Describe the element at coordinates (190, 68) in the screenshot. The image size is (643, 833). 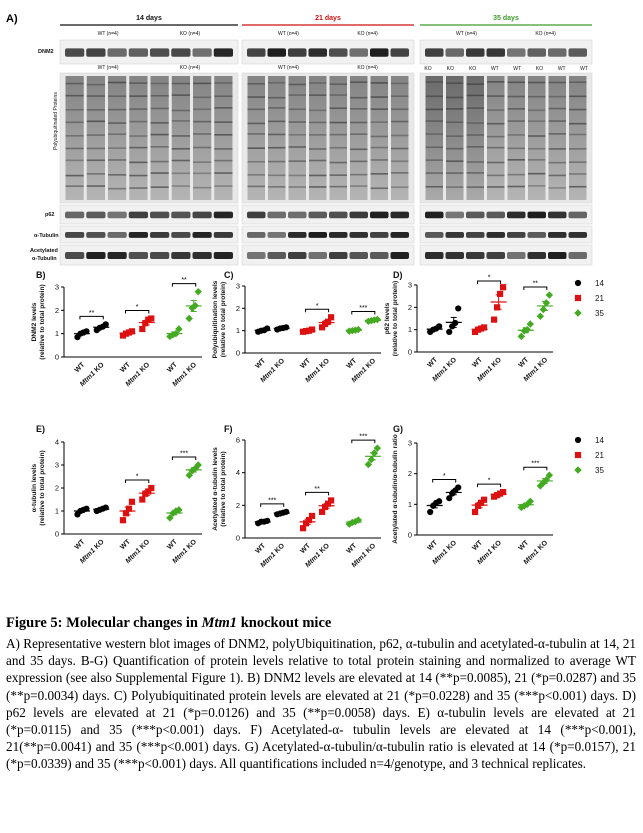
I see `group-label-mid-0-1: KO (n=4)` at that location.